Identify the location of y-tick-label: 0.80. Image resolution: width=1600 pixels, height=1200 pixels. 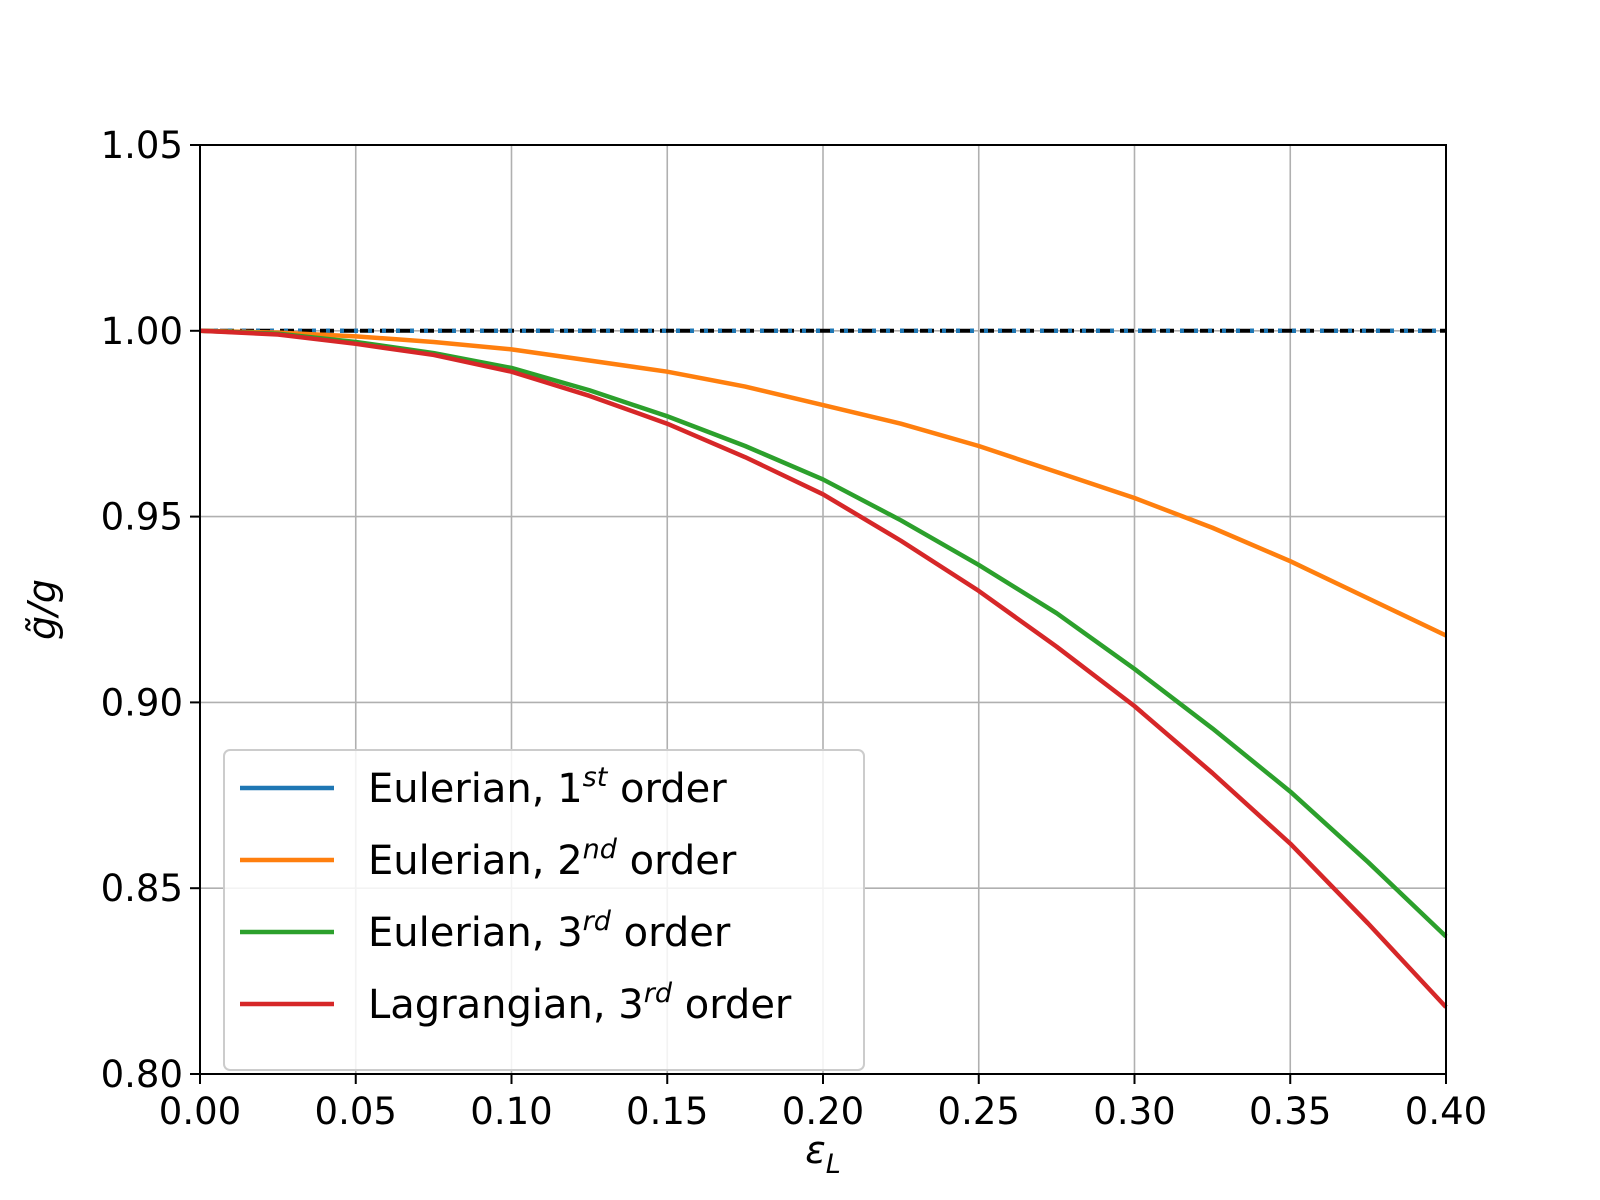
(142, 1074).